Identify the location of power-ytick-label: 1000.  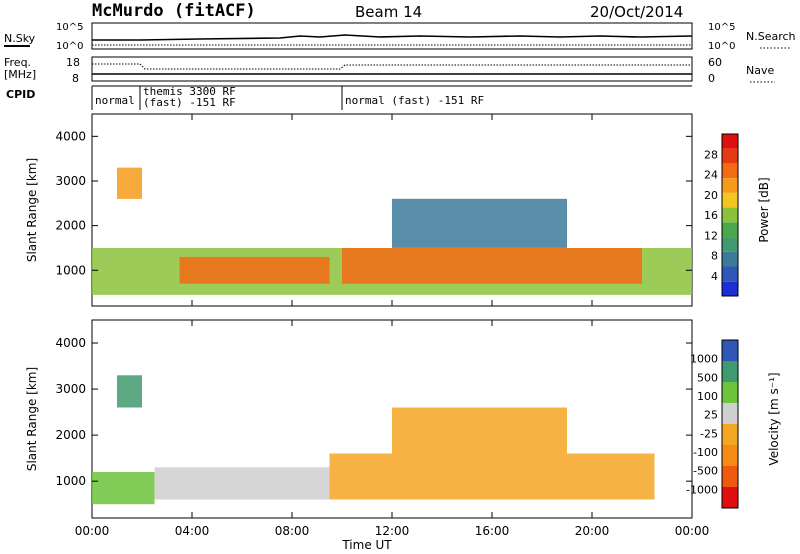
(70, 270).